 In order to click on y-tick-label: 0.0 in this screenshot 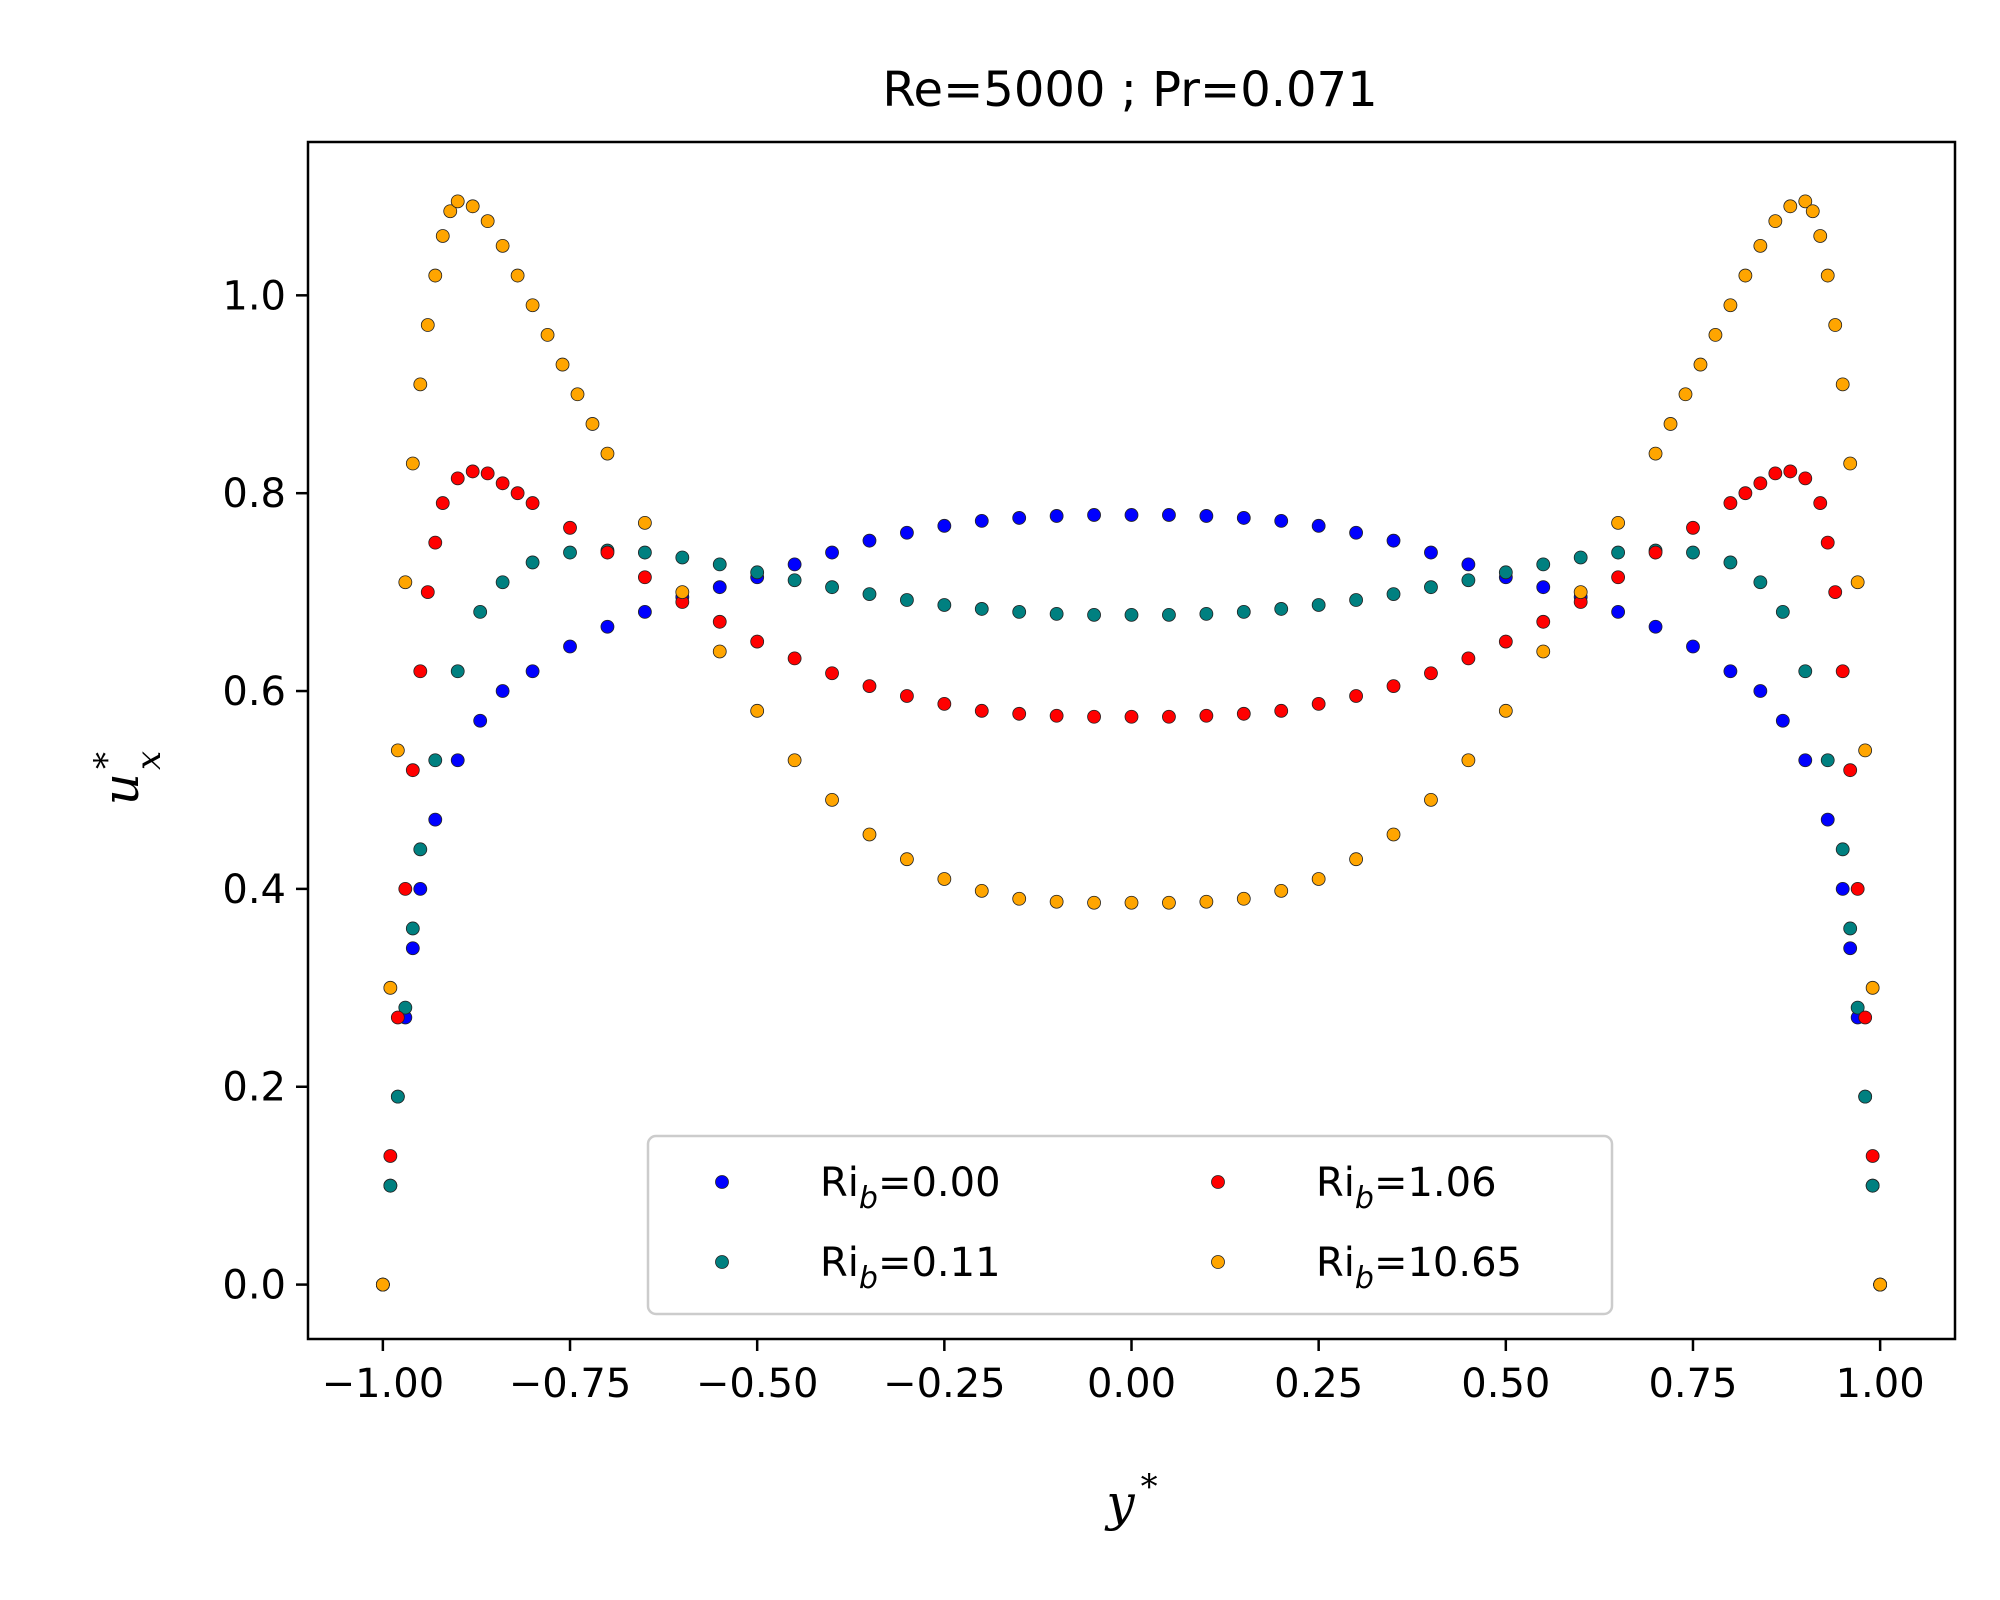, I will do `click(254, 1286)`.